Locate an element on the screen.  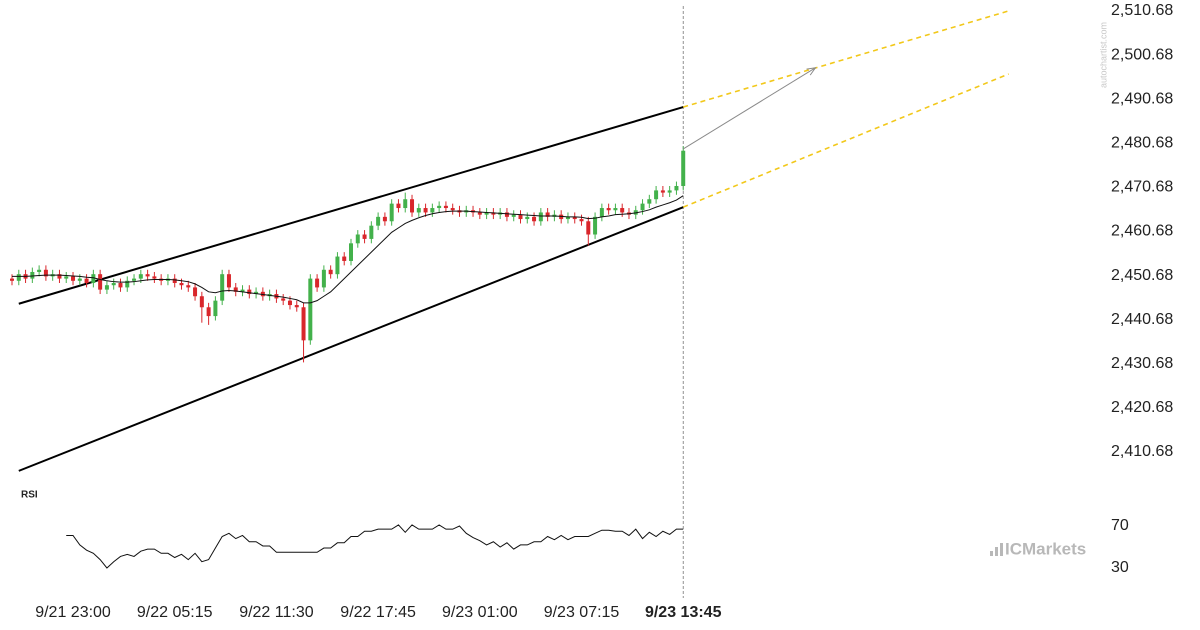
y-tick-label: 2,490.68 is located at coordinates (1142, 98).